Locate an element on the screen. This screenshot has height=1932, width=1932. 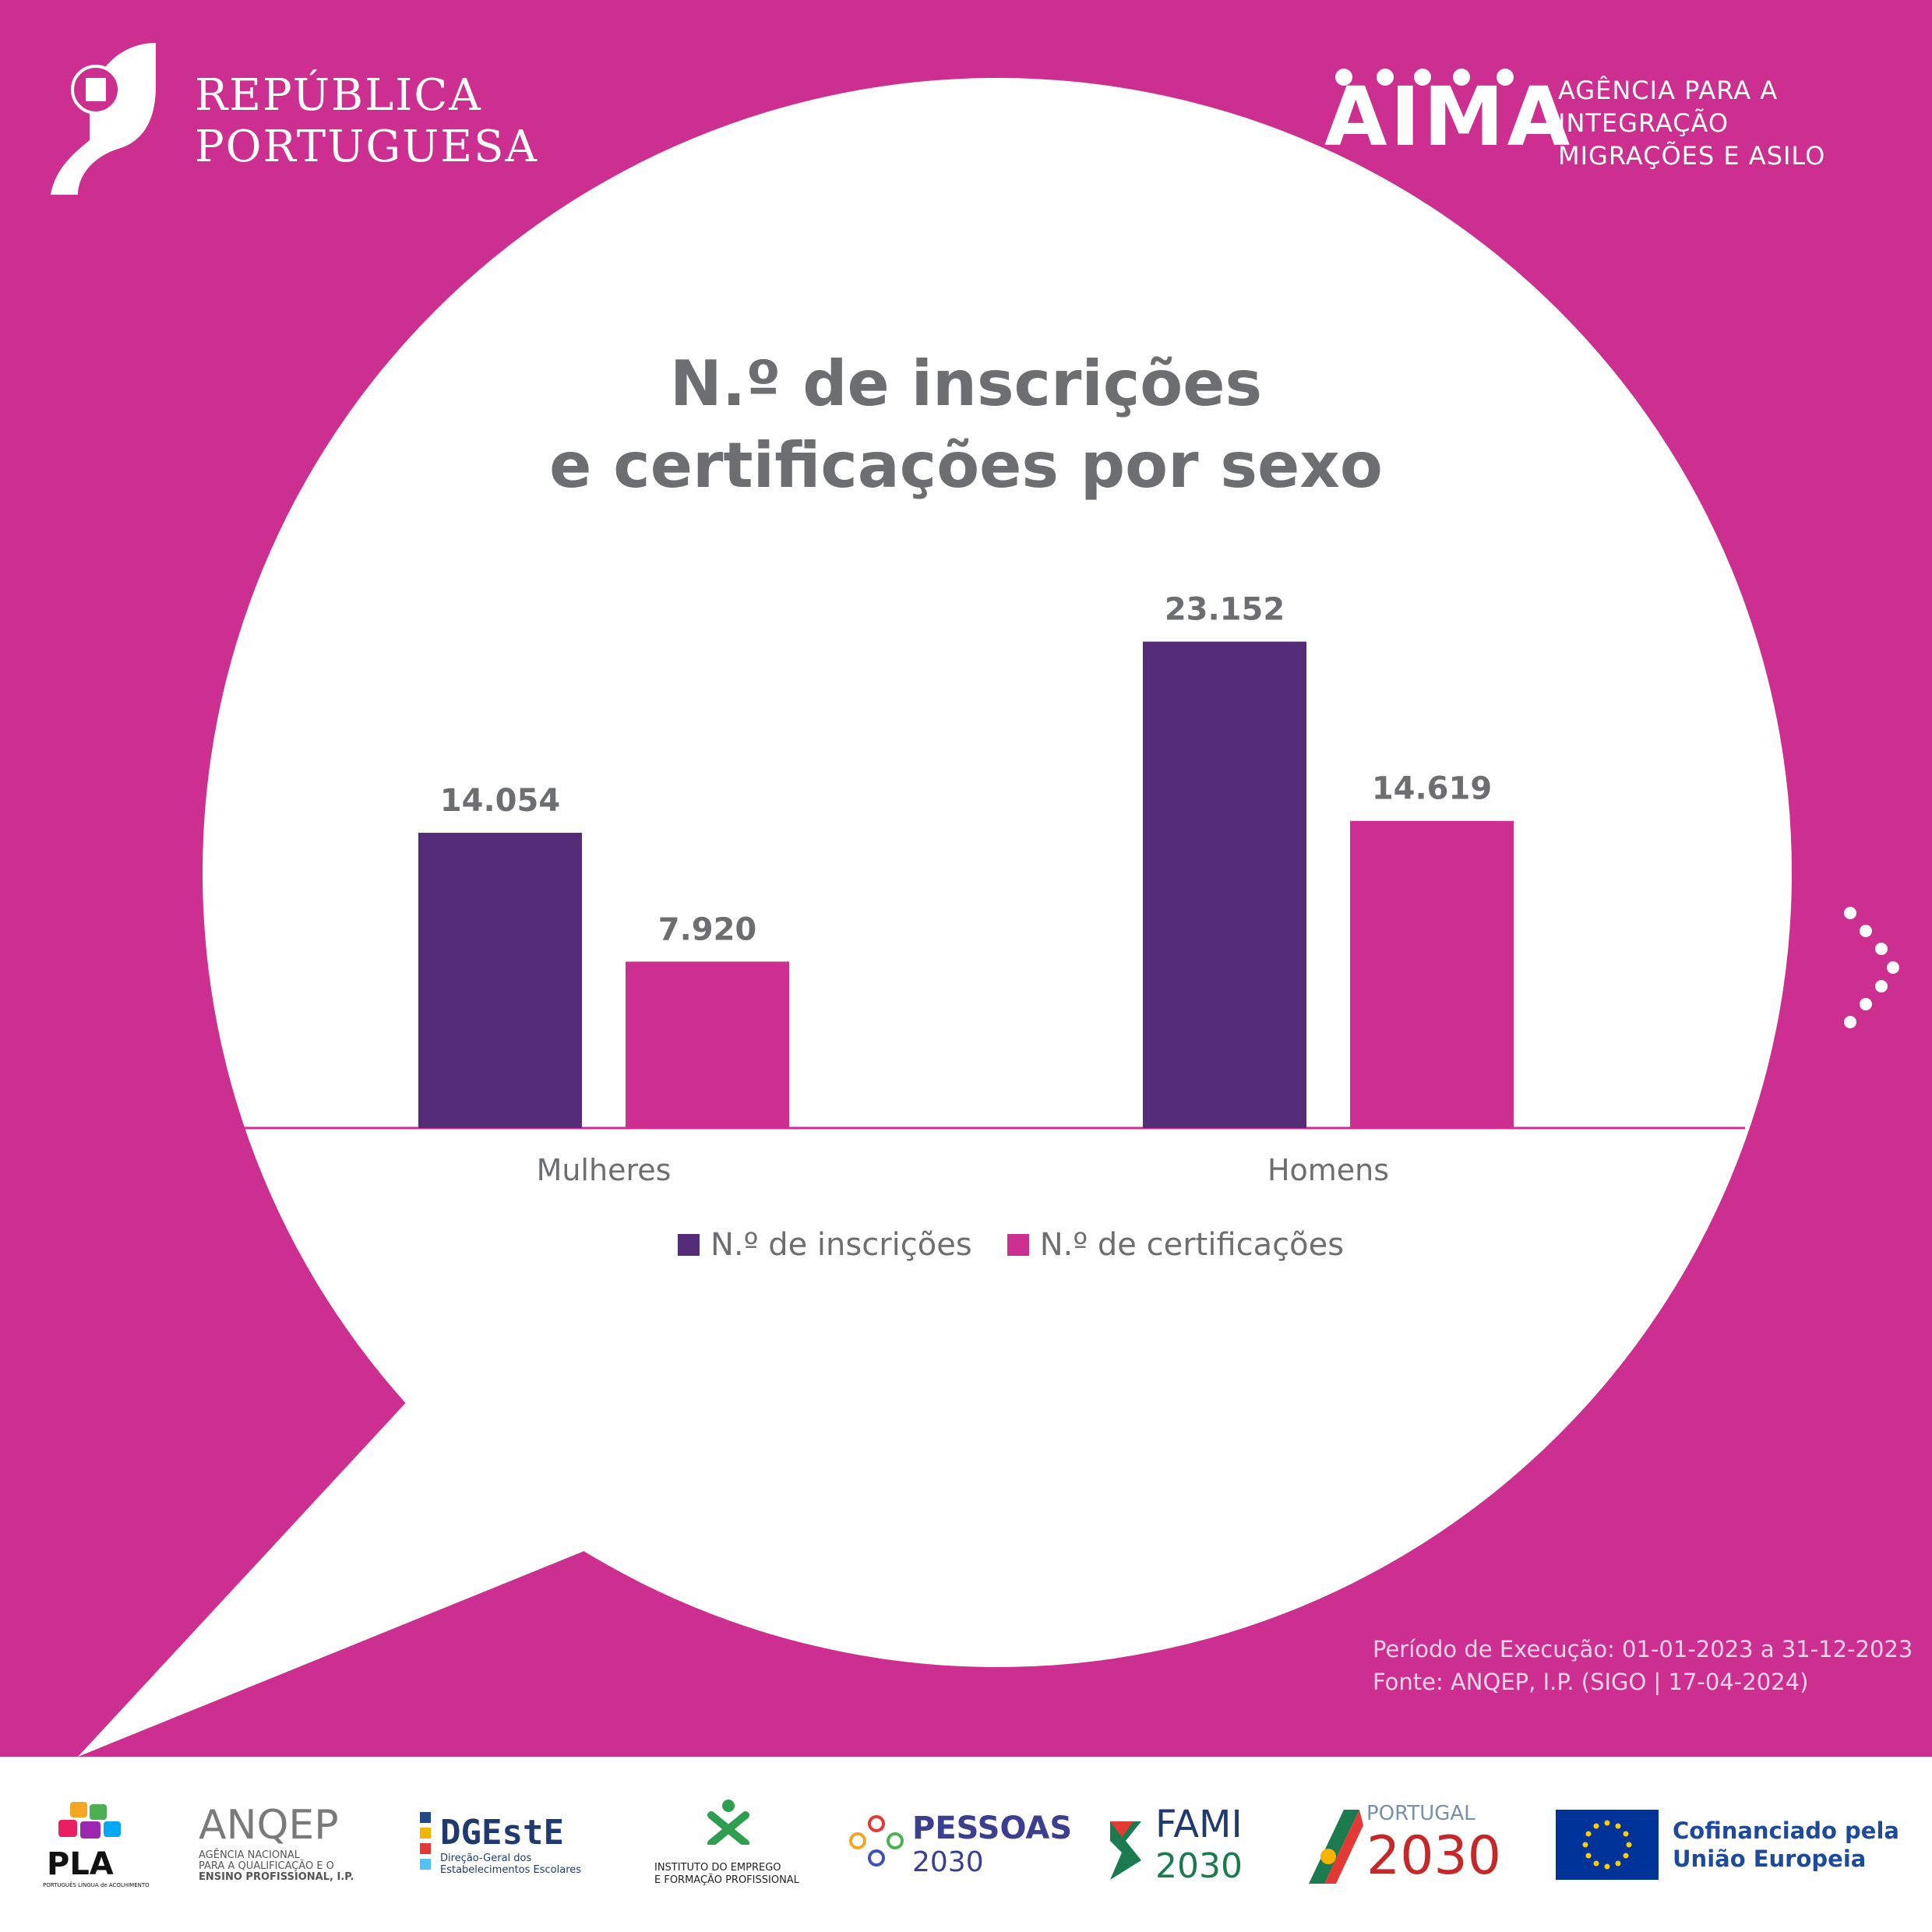
portugal-flag-shape-icon is located at coordinates (1336, 1847).